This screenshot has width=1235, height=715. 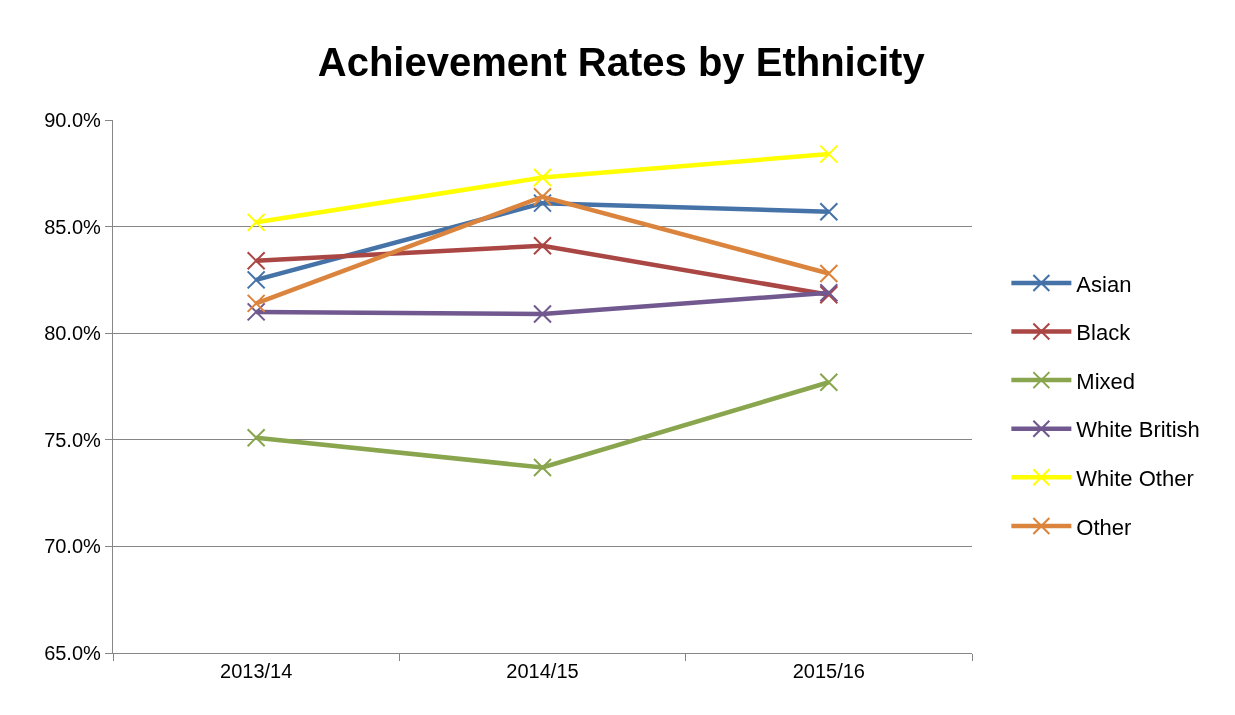 I want to click on x-tick-label: 2013/14, so click(x=256, y=671).